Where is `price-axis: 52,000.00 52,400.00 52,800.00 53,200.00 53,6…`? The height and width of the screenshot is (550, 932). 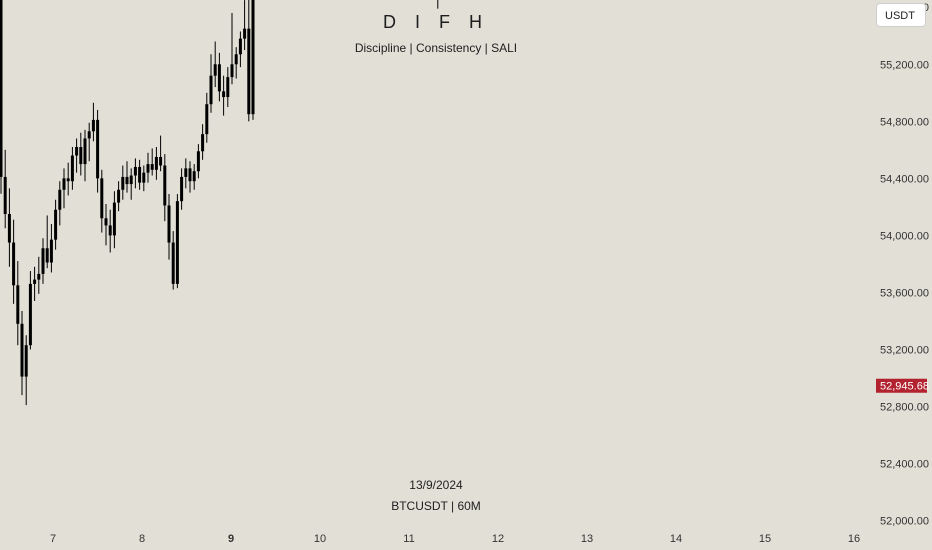 price-axis: 52,000.00 52,400.00 52,800.00 53,200.00 53,6… is located at coordinates (904, 264).